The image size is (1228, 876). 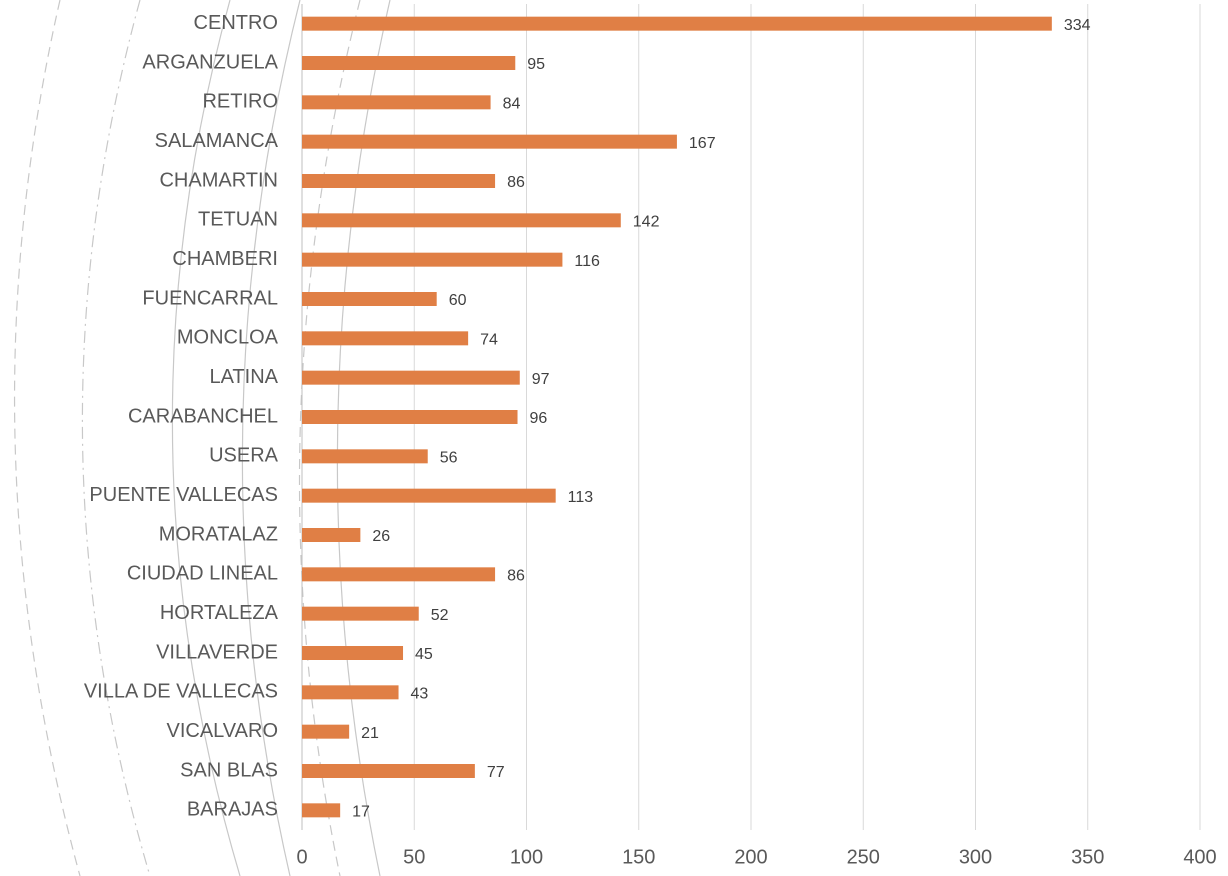 I want to click on x-tick-label: 350, so click(x=1087, y=857).